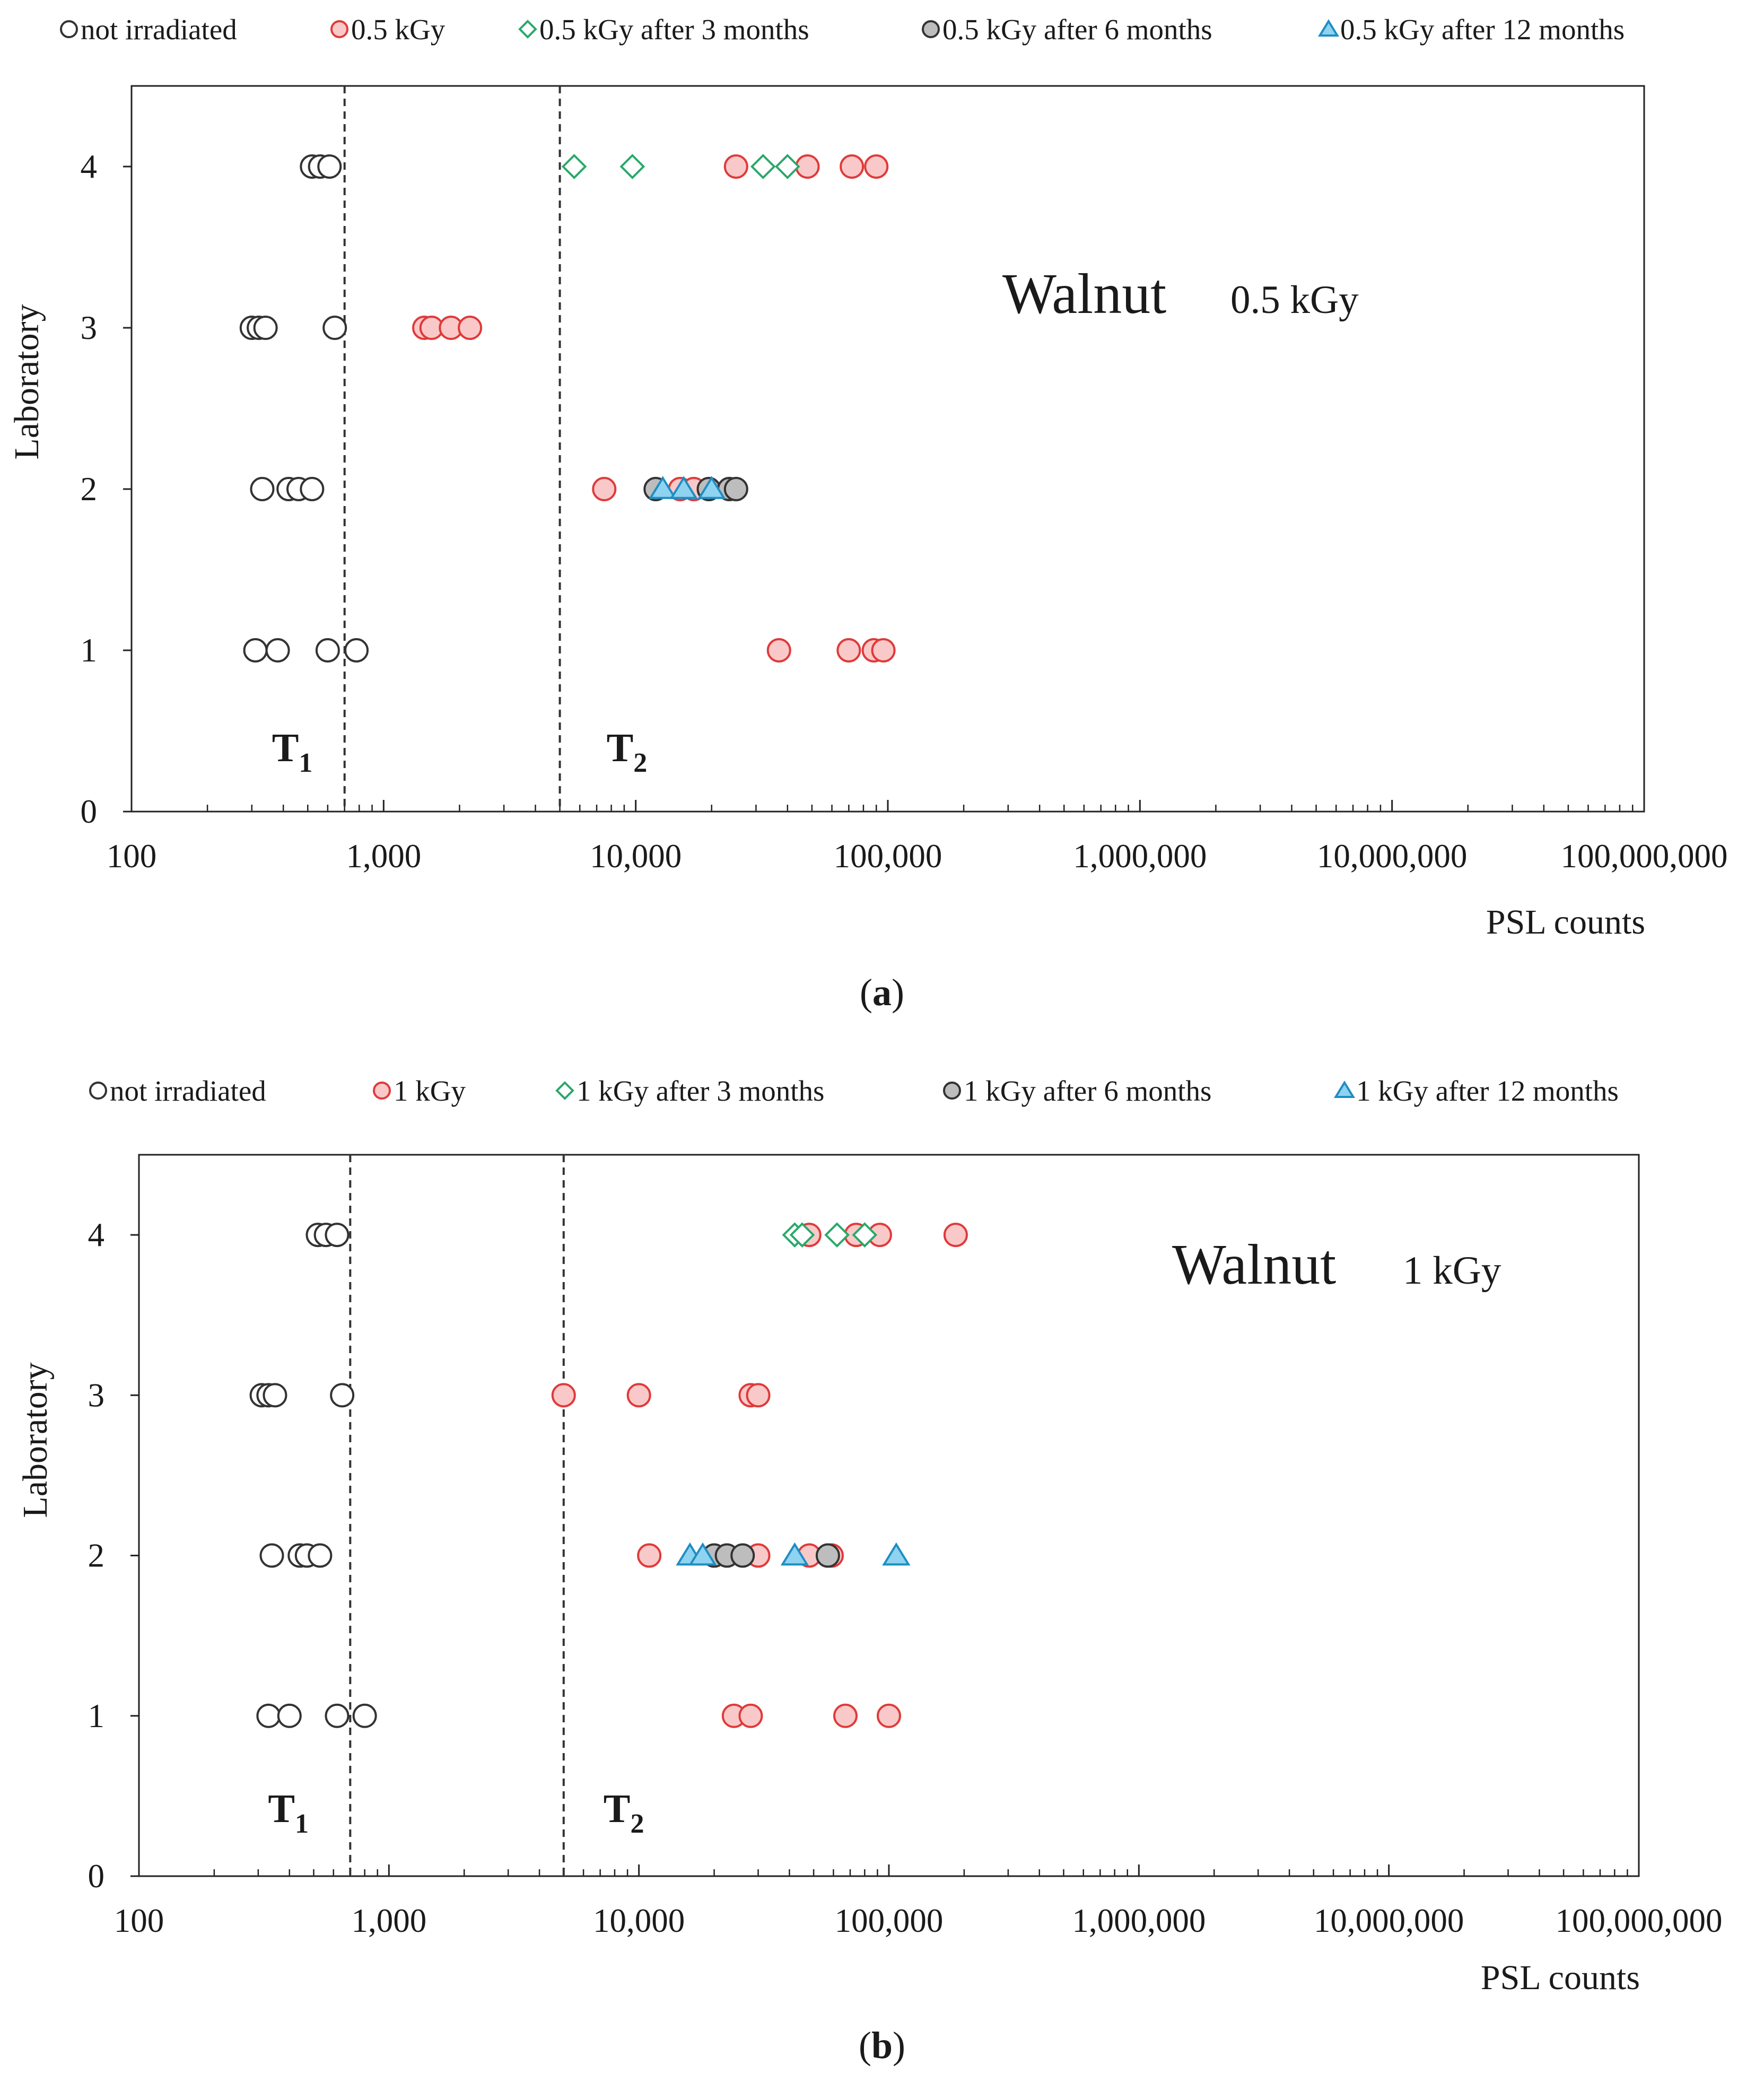  I want to click on y-axis-label: Laboratory, so click(26, 382).